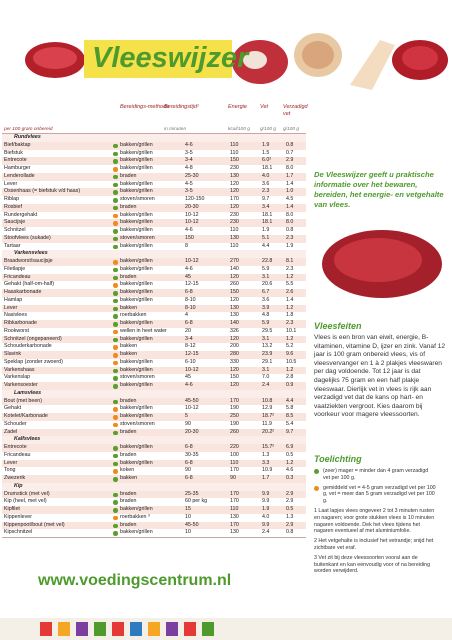  I want to click on cell: 280, so click(234, 354).